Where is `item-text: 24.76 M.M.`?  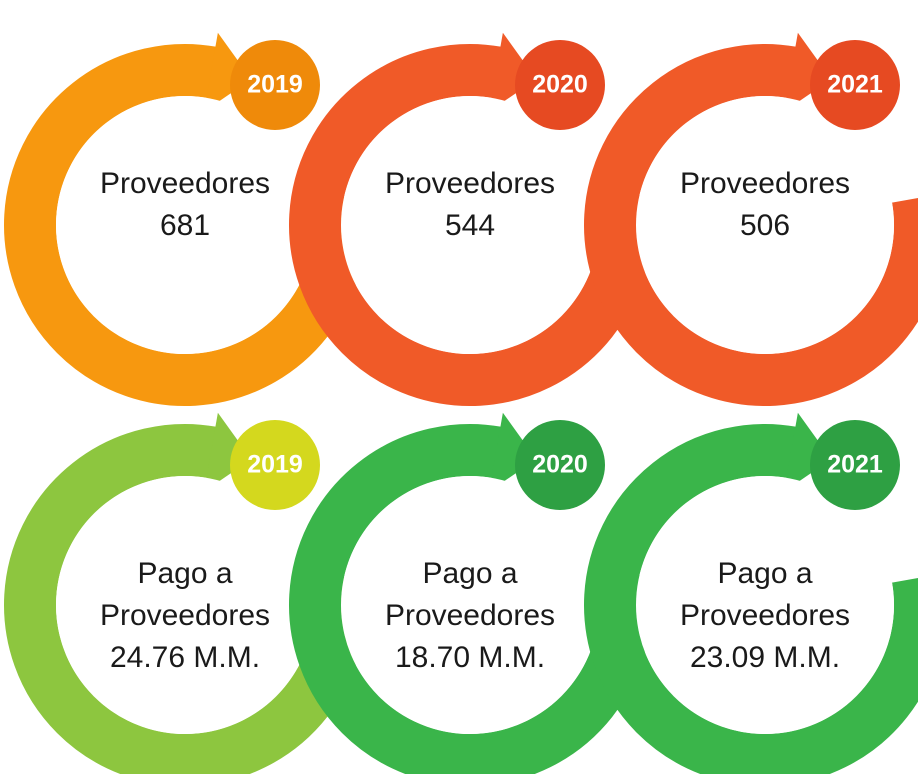
item-text: 24.76 M.M. is located at coordinates (185, 657).